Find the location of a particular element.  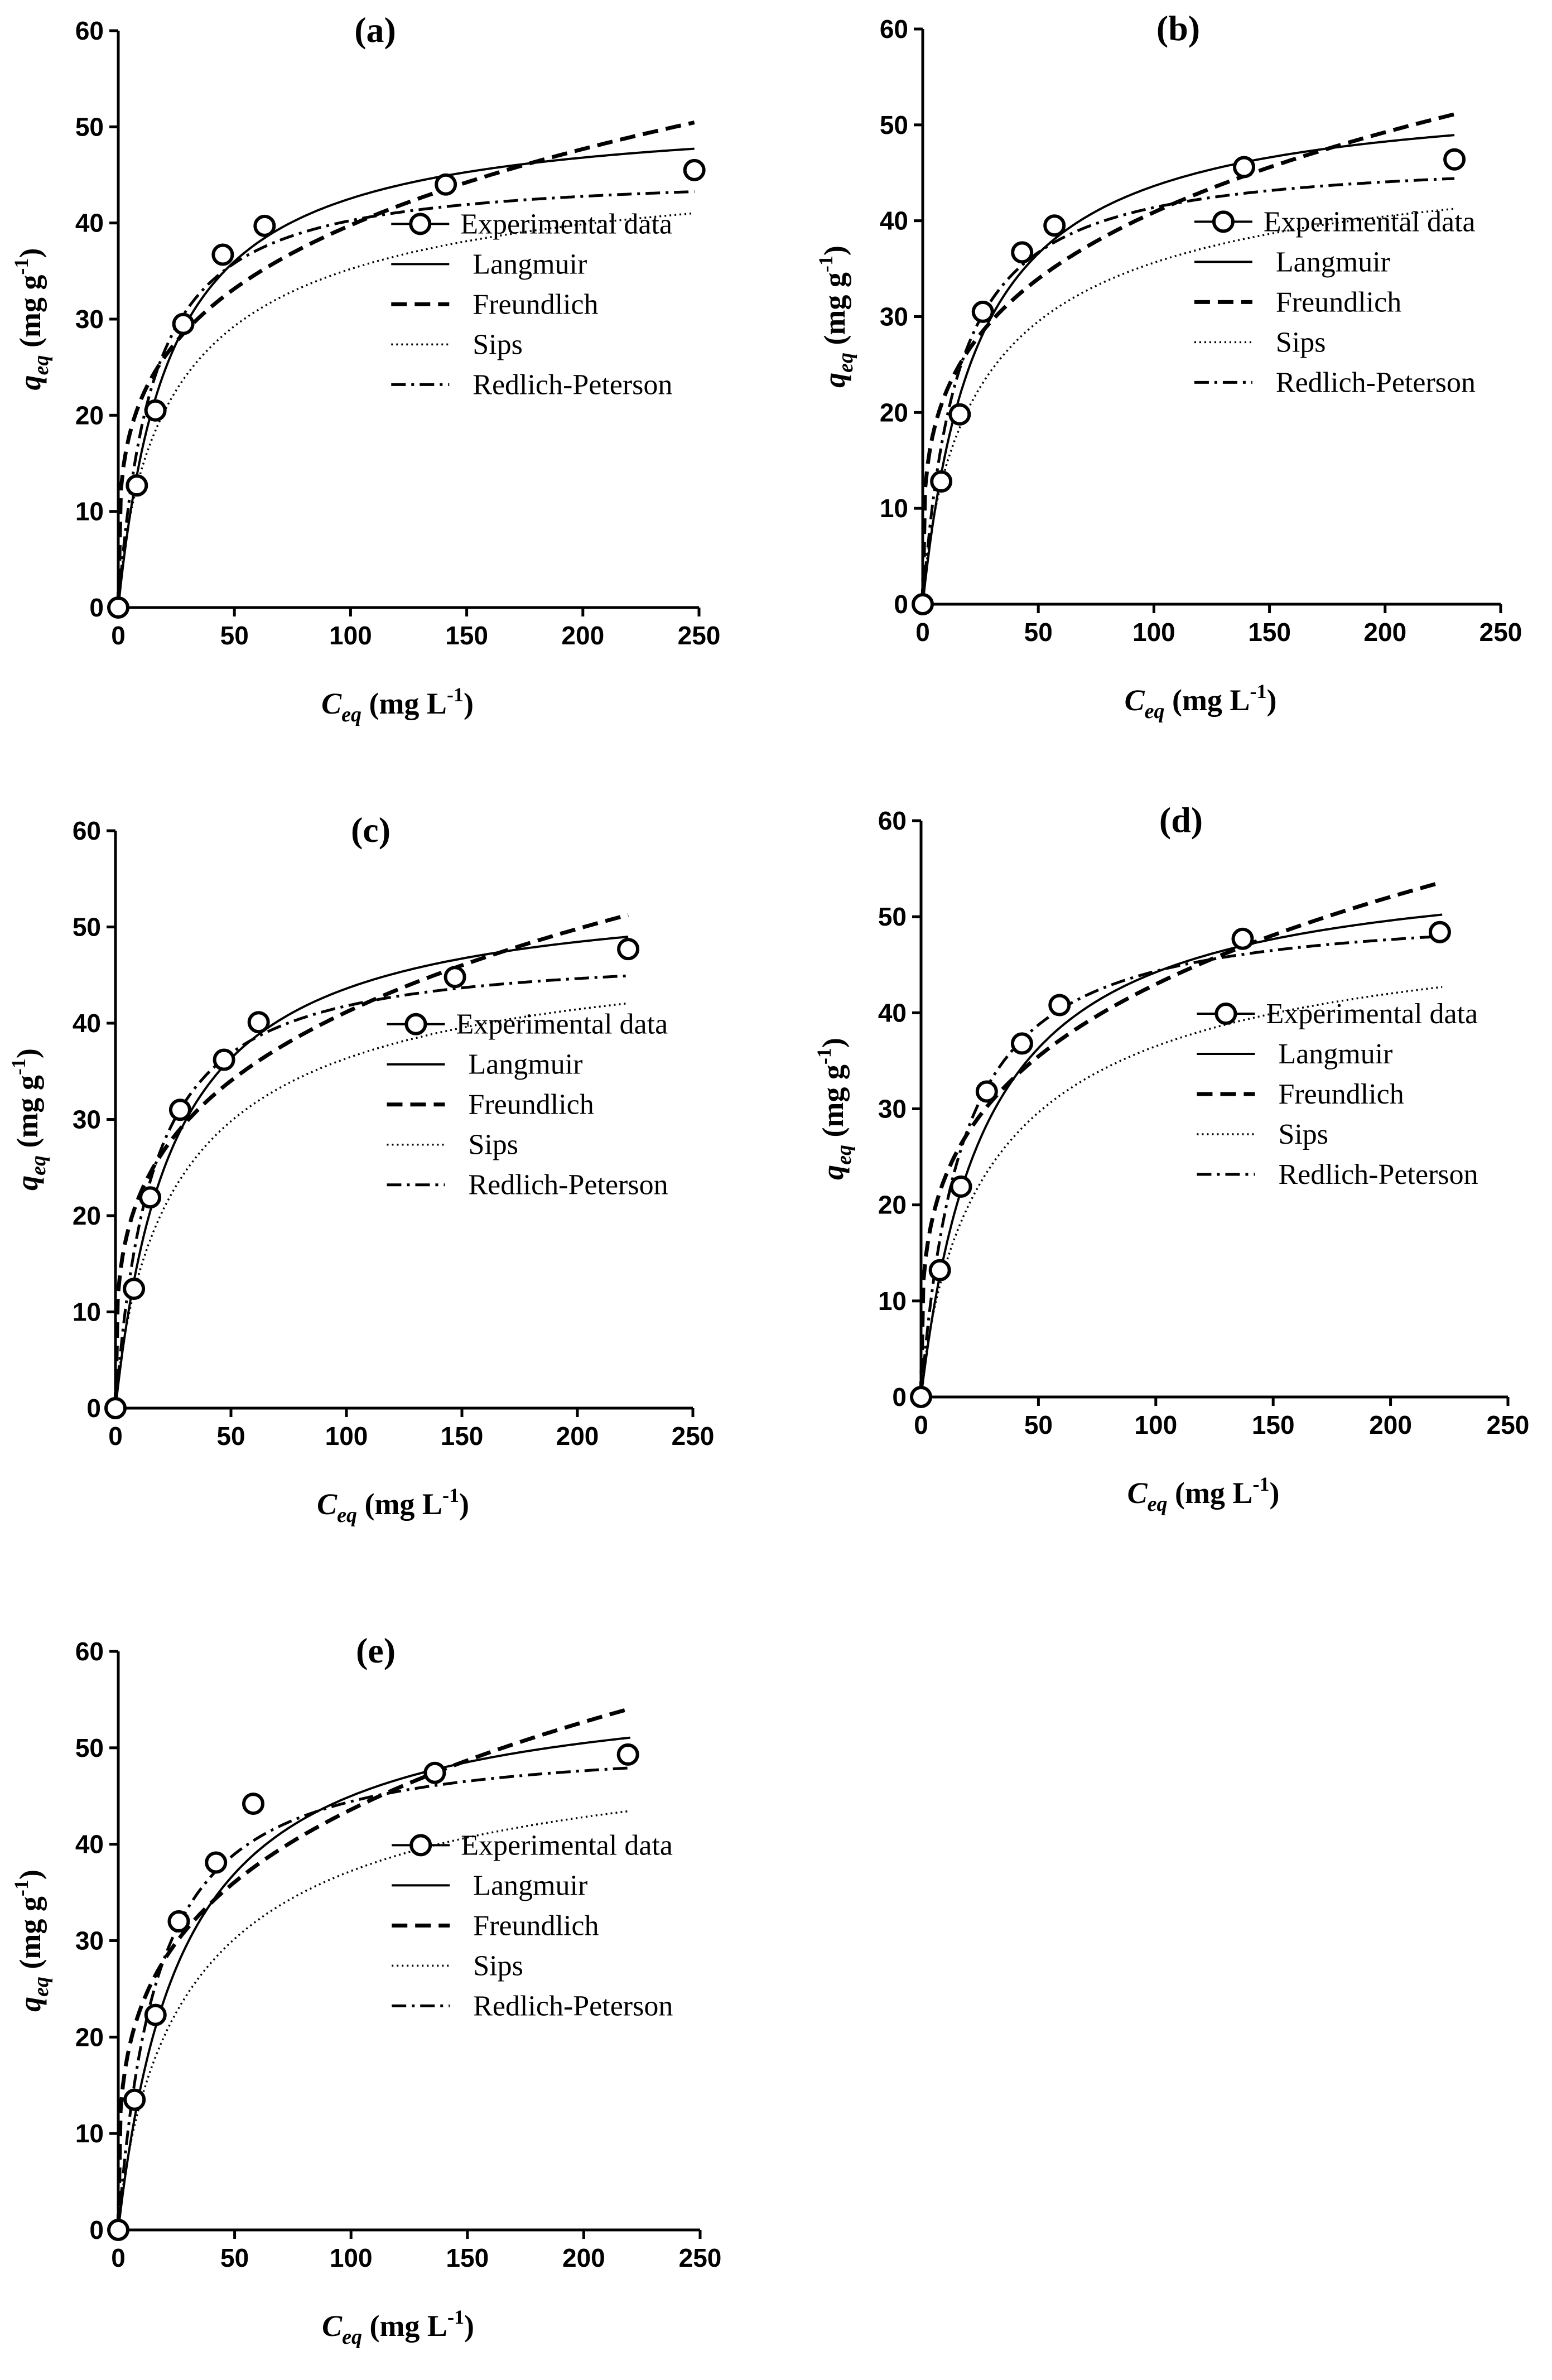

panel-label: (d) is located at coordinates (1181, 820).